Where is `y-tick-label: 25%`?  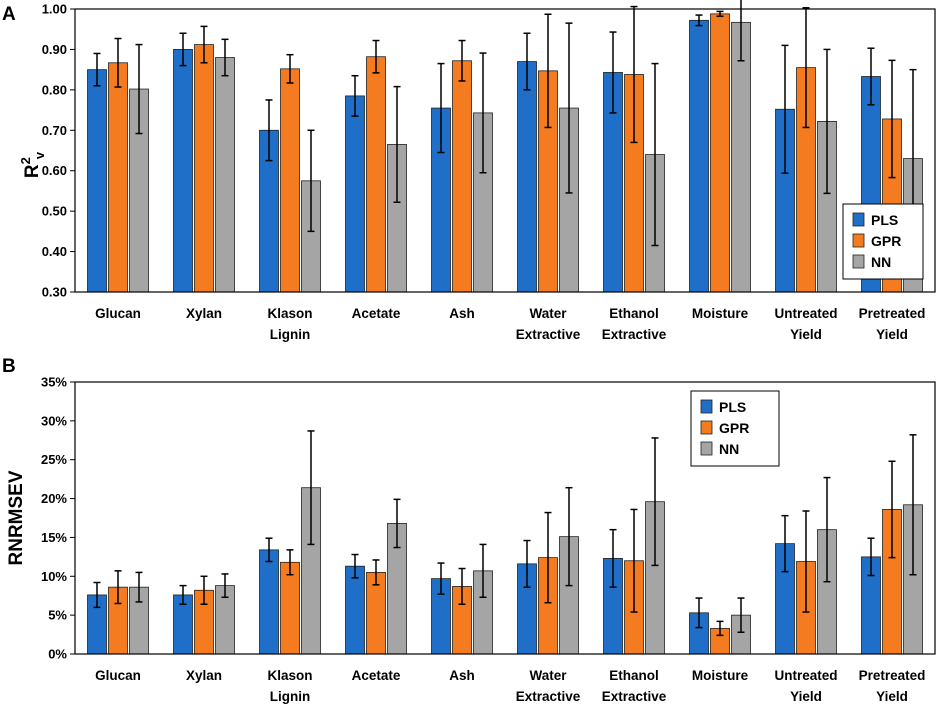
y-tick-label: 25% is located at coordinates (54, 459).